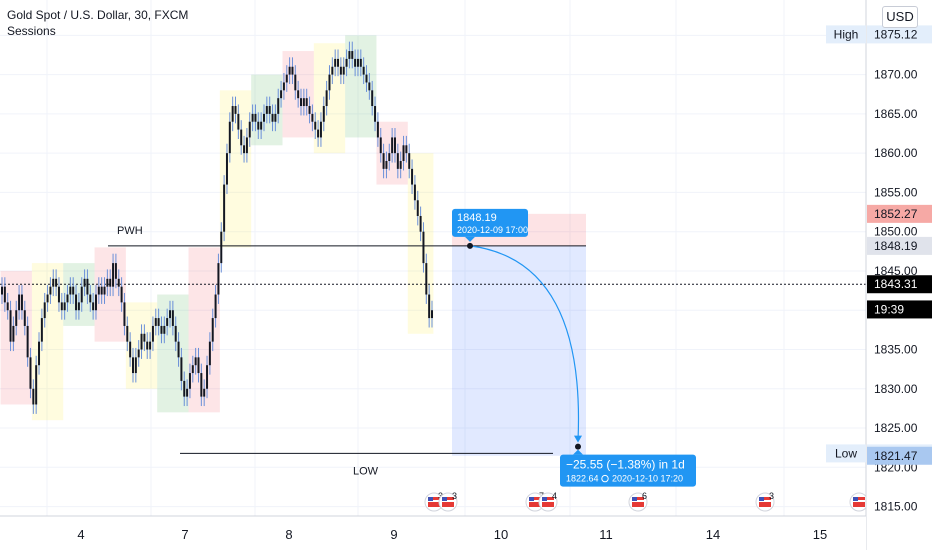 The height and width of the screenshot is (550, 932). Describe the element at coordinates (900, 17) in the screenshot. I see `currency-button: USD` at that location.